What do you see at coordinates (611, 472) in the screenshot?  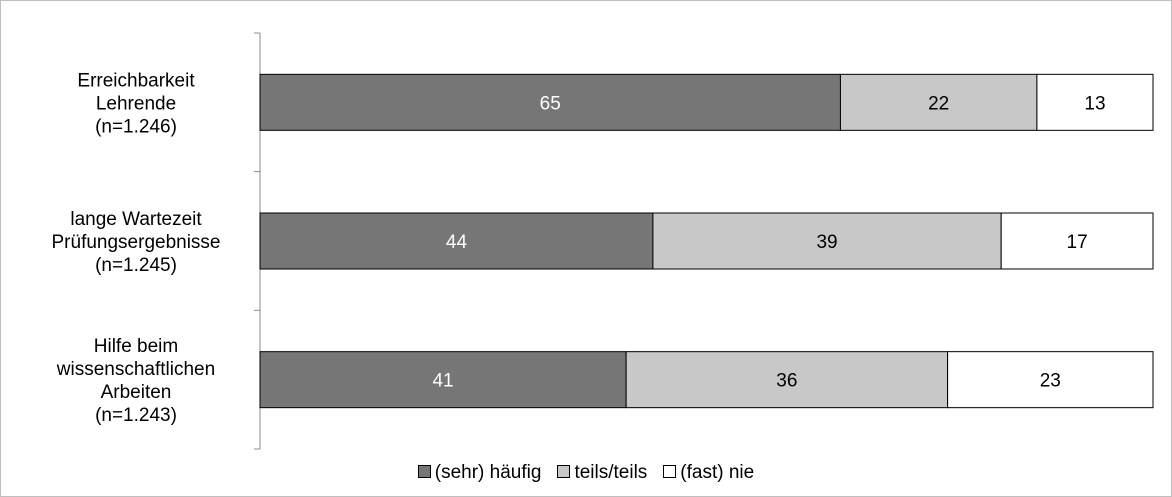 I see `legend-label: teils/teils` at bounding box center [611, 472].